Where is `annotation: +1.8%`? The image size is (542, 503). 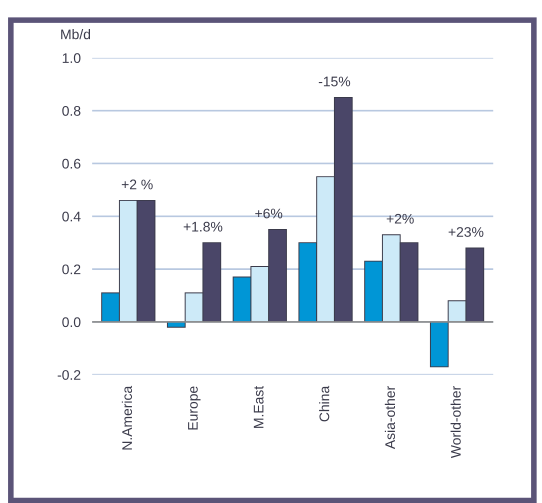
annotation: +1.8% is located at coordinates (203, 227).